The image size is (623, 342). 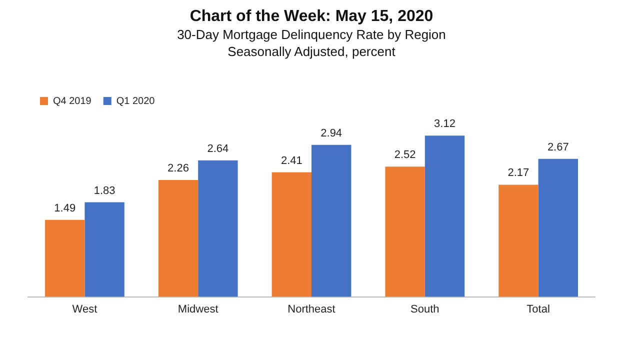 I want to click on x-tick-label: Total, so click(x=538, y=309).